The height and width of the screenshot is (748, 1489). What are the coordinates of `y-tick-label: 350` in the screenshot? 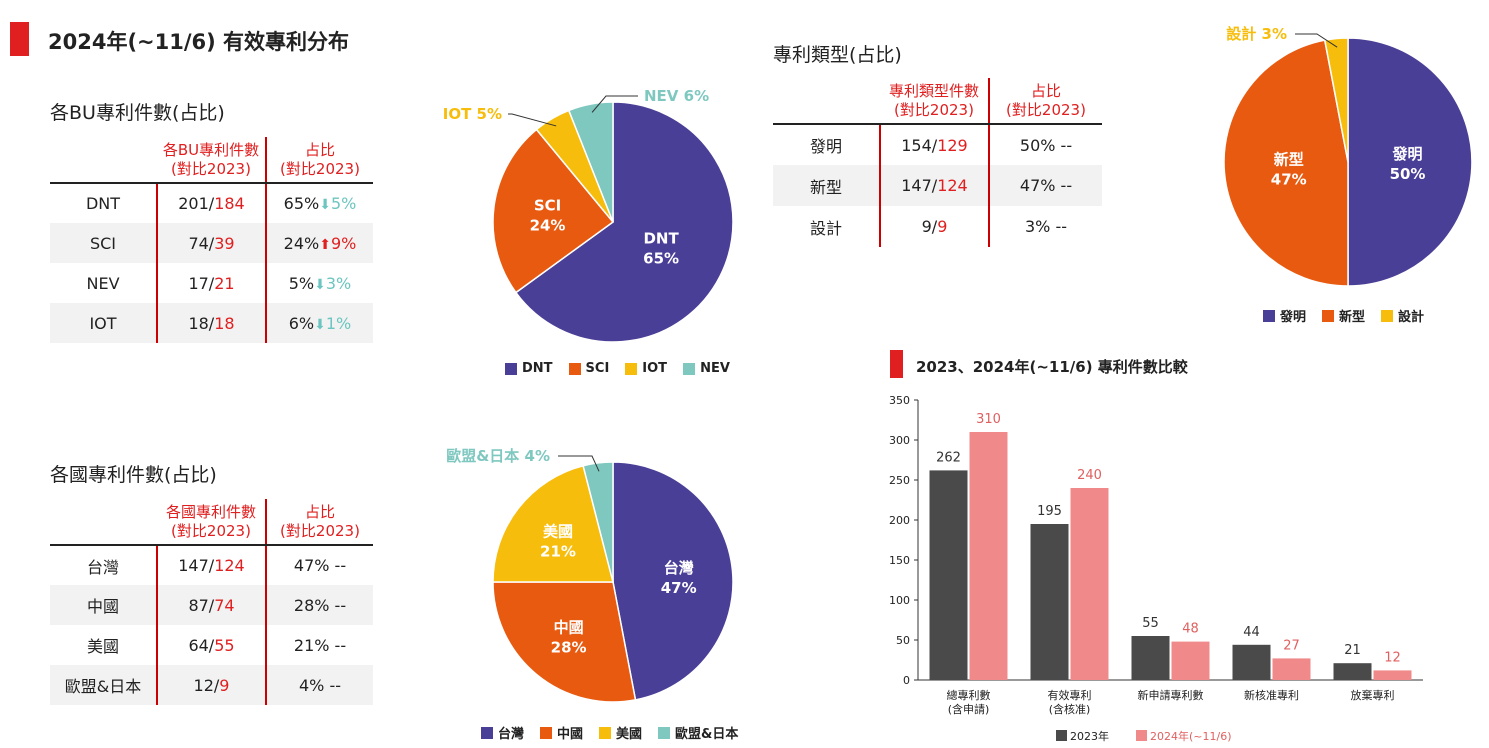 It's located at (899, 400).